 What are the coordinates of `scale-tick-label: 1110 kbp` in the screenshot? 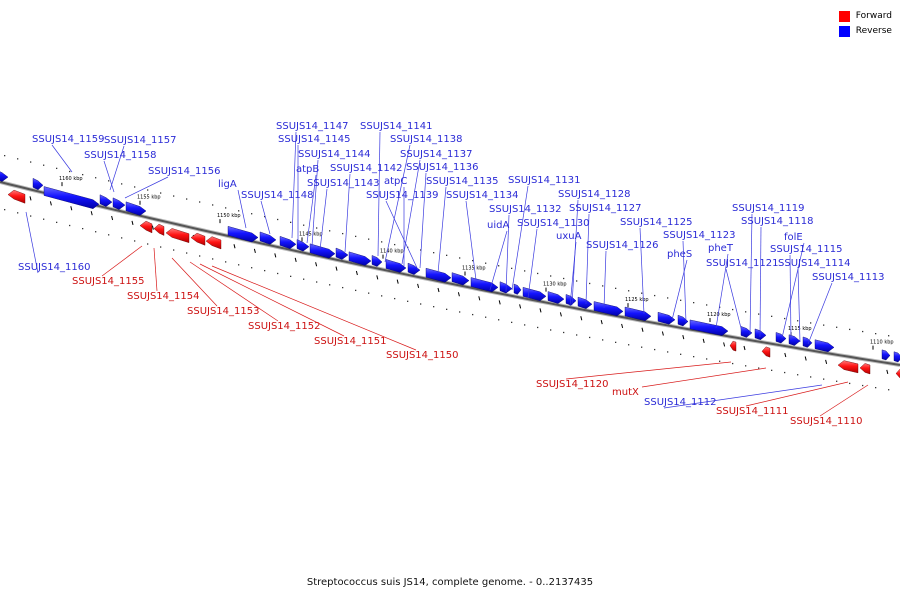 It's located at (882, 343).